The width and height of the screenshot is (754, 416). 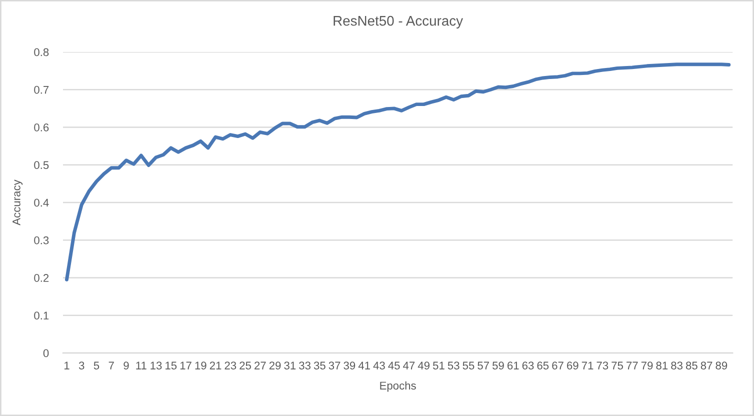 What do you see at coordinates (572, 366) in the screenshot?
I see `x-tick-label: 69` at bounding box center [572, 366].